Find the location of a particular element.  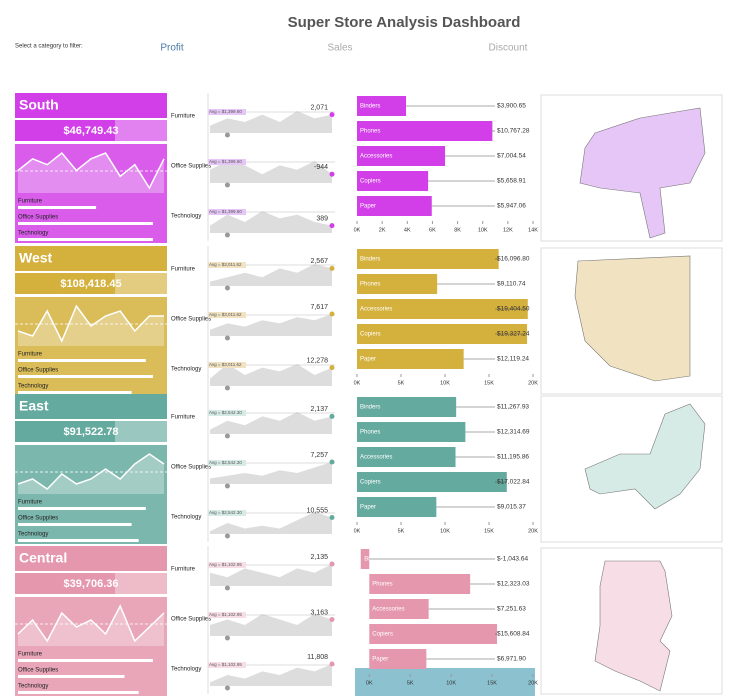

axis-band is located at coordinates (445, 682).